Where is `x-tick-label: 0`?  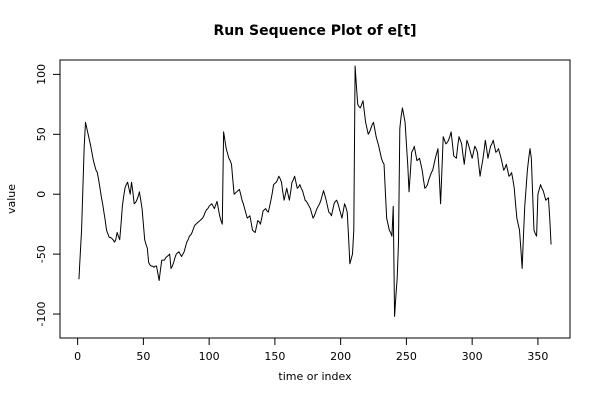 x-tick-label: 0 is located at coordinates (77, 356).